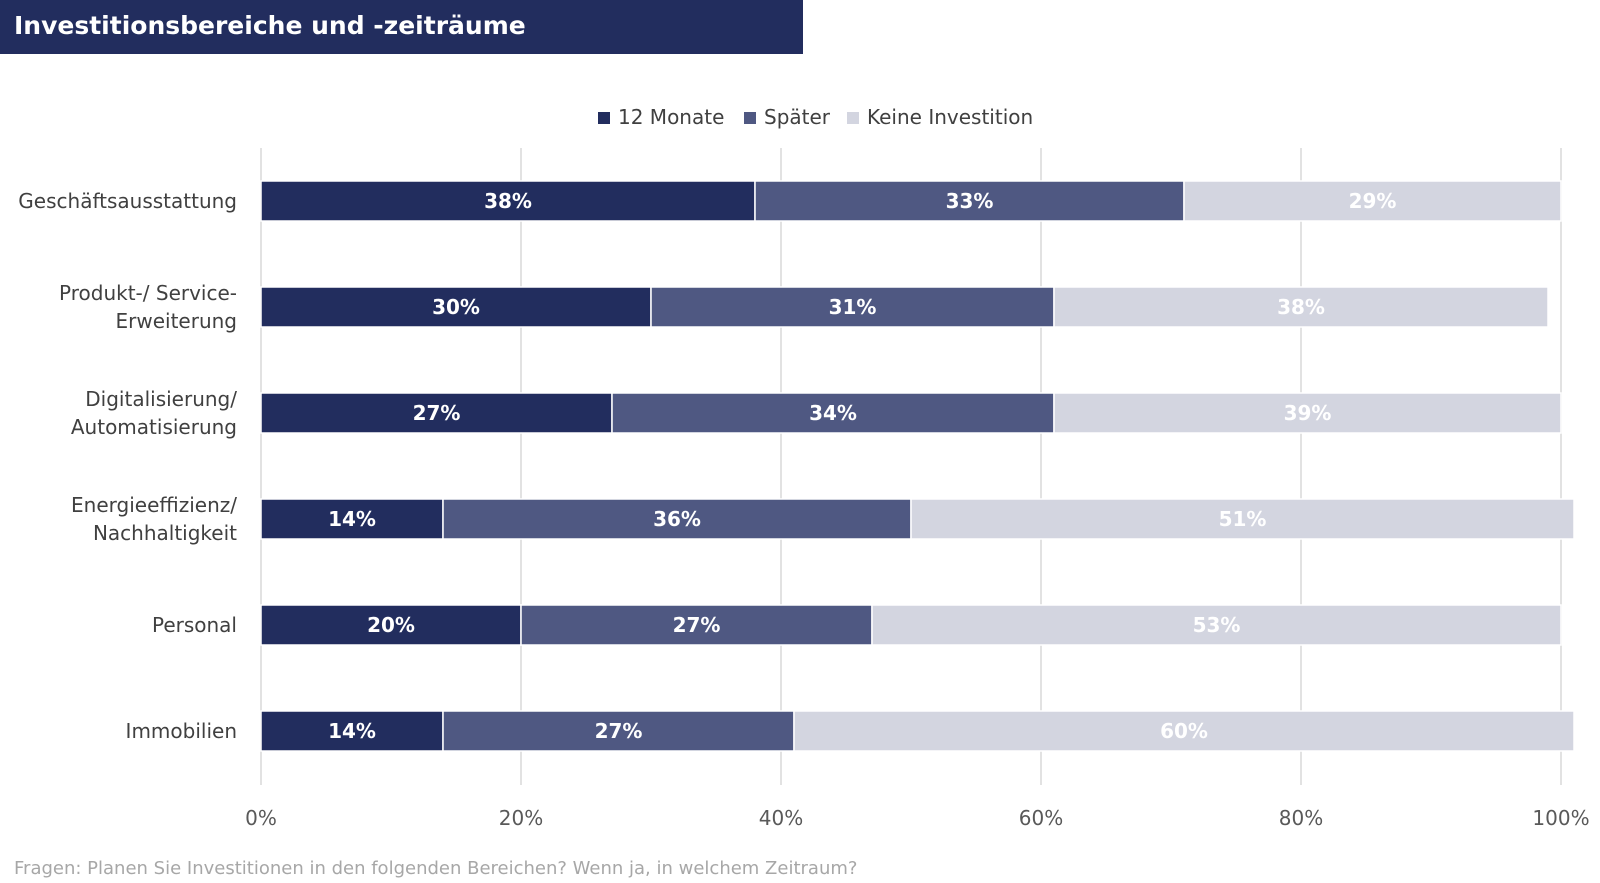 The image size is (1600, 883). I want to click on data-label: 31%, so click(853, 307).